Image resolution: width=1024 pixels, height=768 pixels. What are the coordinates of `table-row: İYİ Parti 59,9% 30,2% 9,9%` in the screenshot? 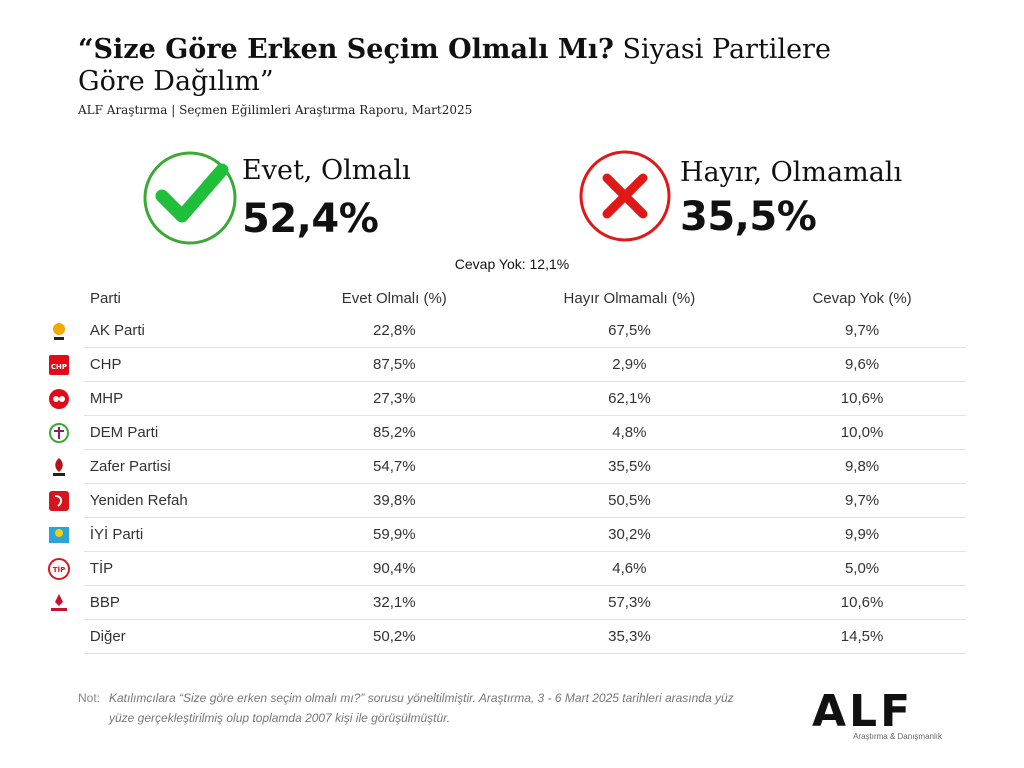 It's located at (505, 534).